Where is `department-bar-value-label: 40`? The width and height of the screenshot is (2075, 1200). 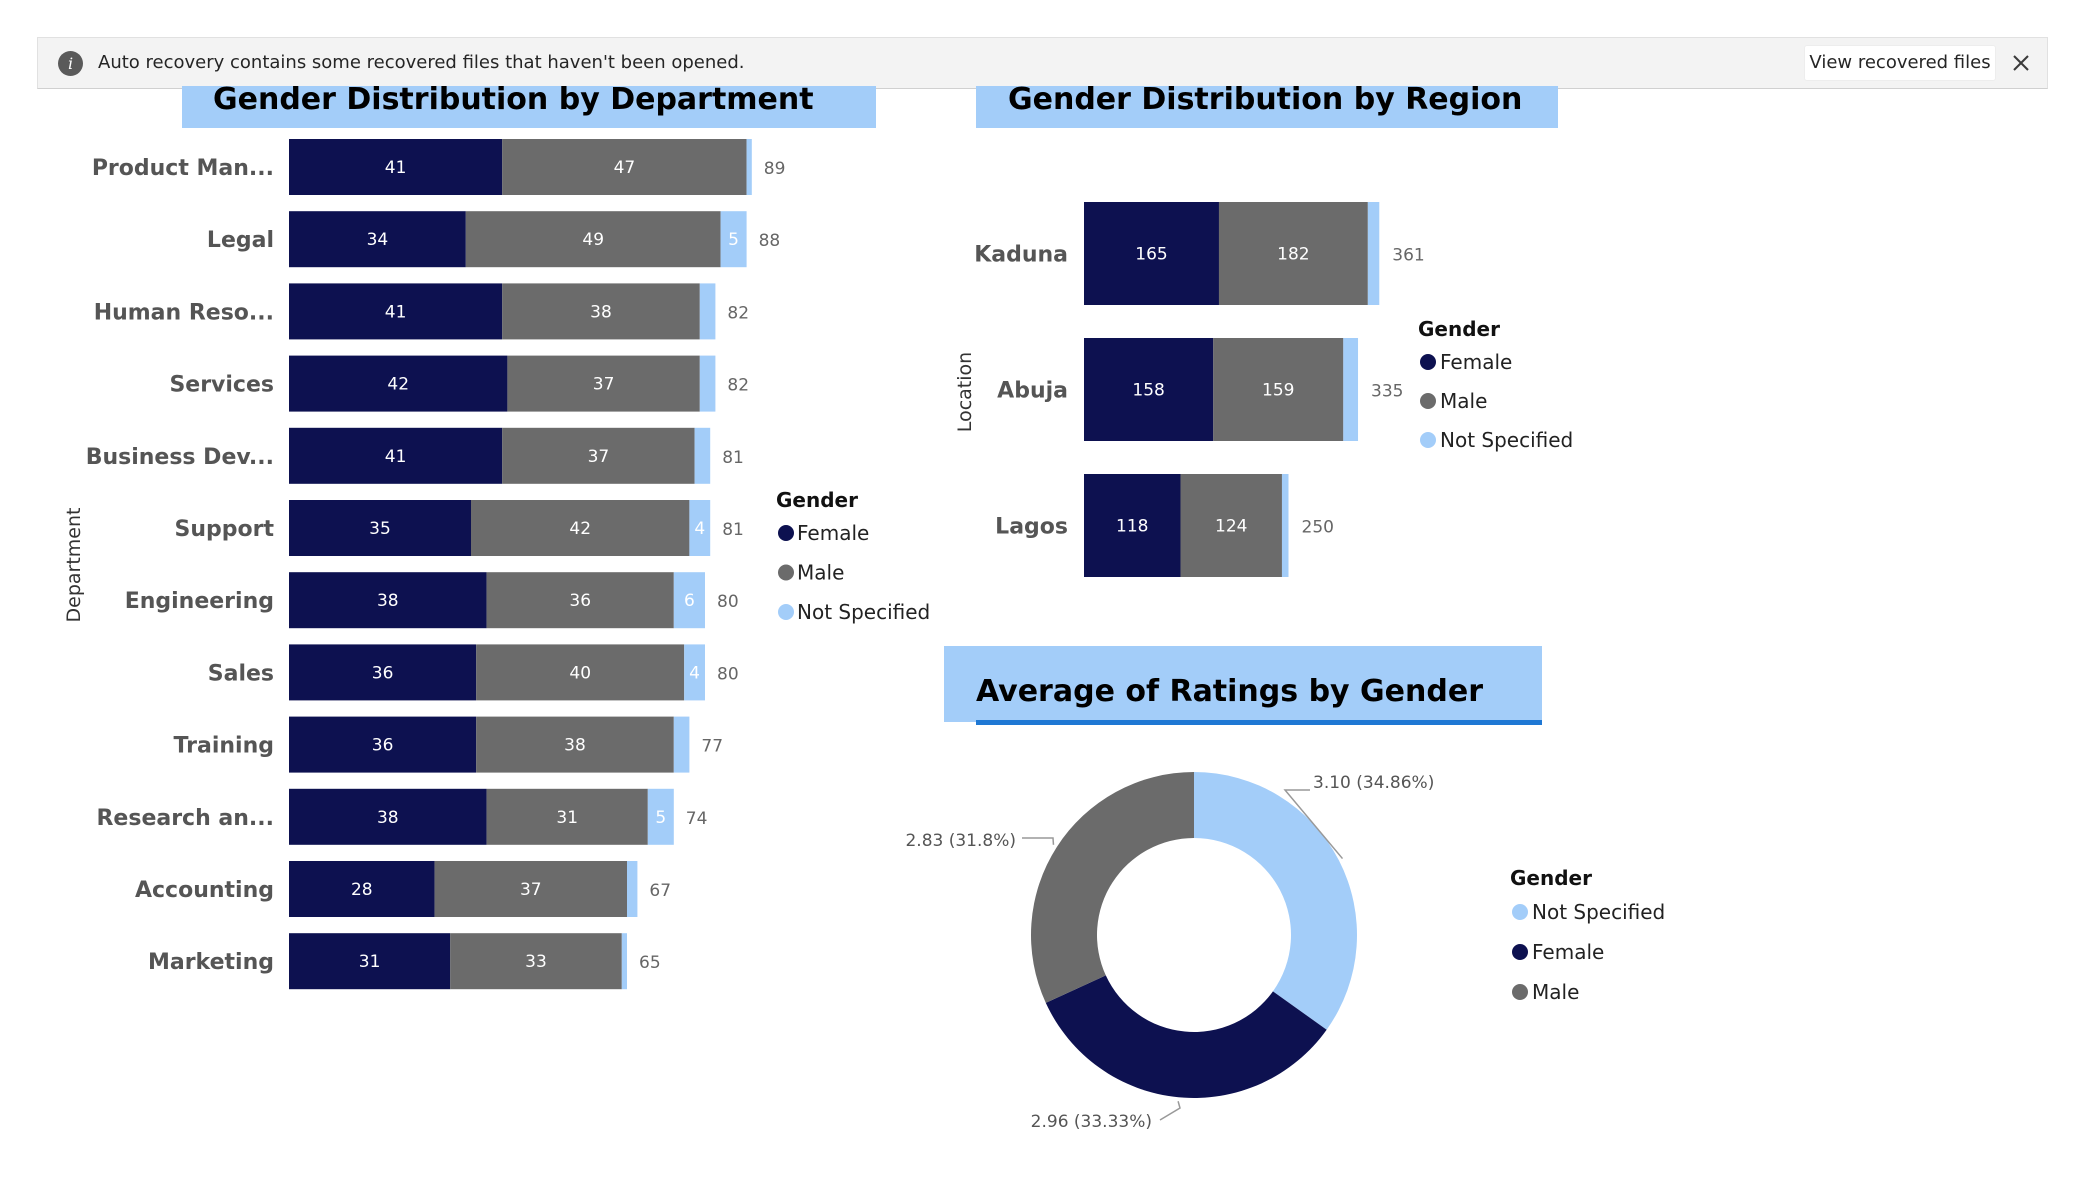
department-bar-value-label: 40 is located at coordinates (580, 673).